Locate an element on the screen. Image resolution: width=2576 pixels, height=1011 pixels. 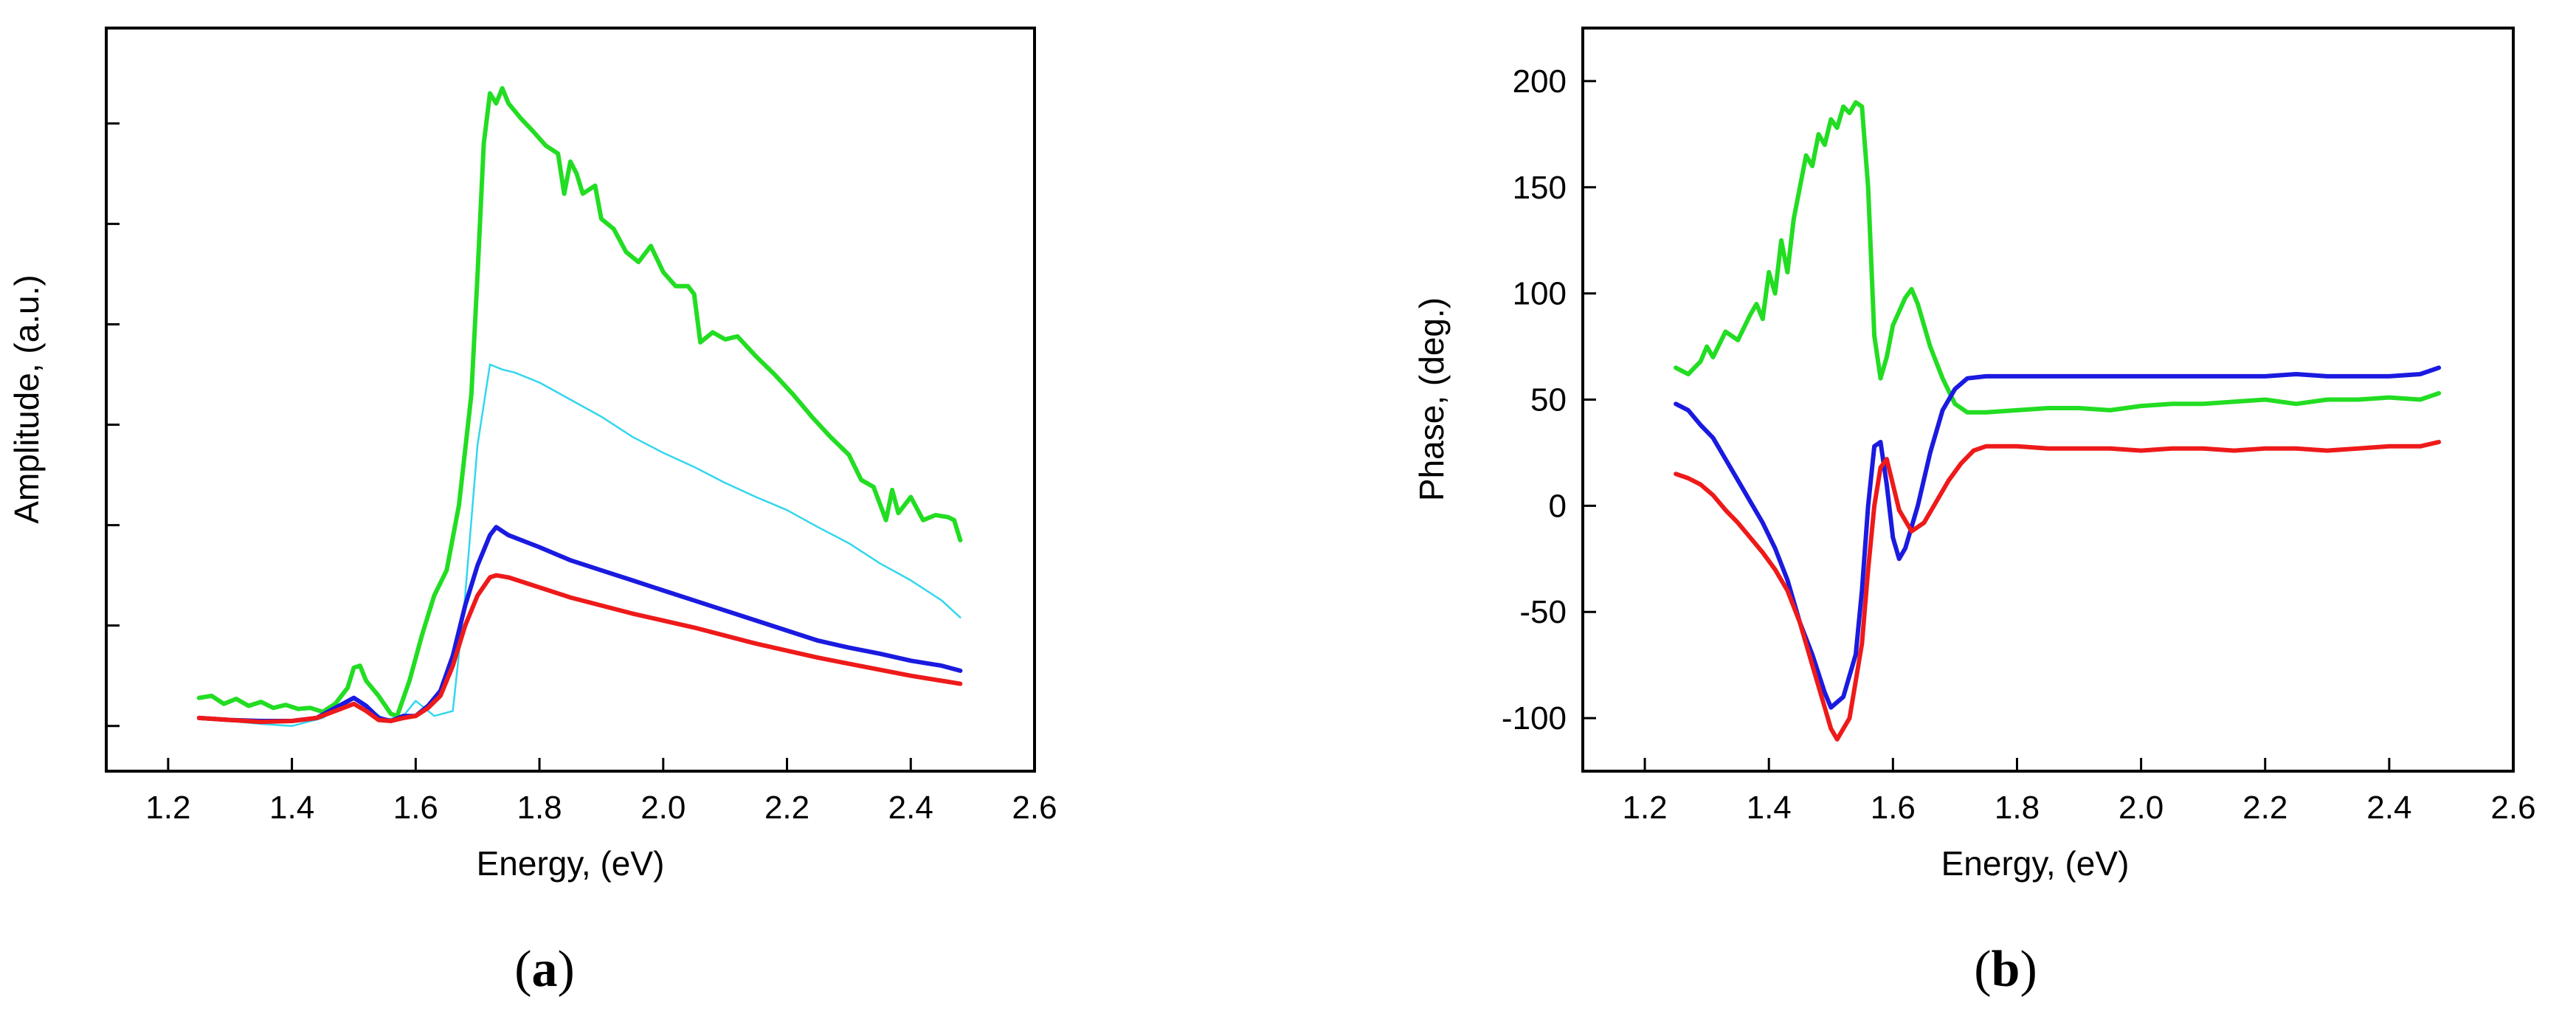
panel-label-b-letter: b is located at coordinates (2006, 969).